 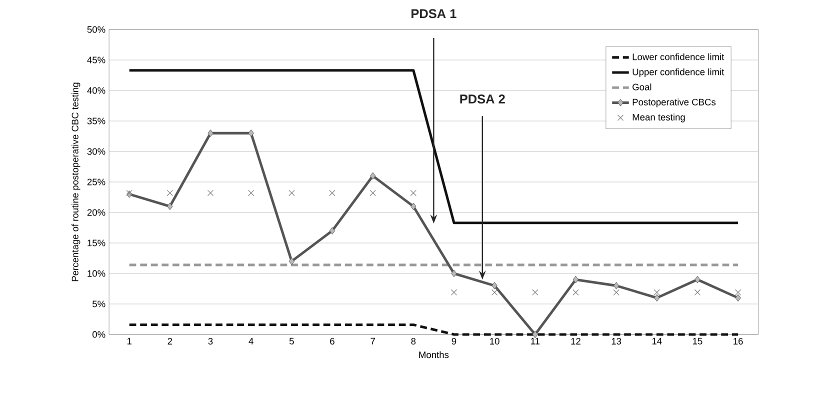 What do you see at coordinates (129, 341) in the screenshot?
I see `x-tick-label: 1` at bounding box center [129, 341].